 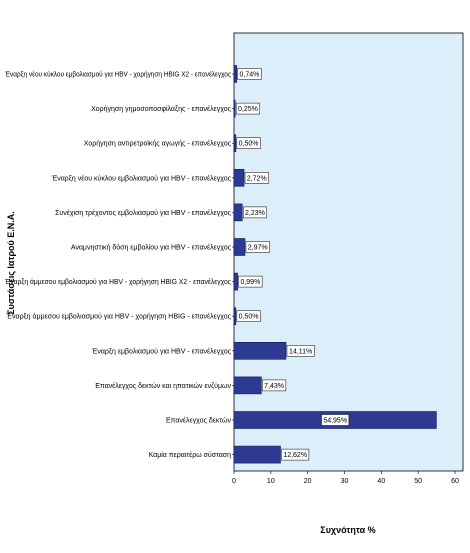 I want to click on data-label-11: 54,95%, so click(x=335, y=421).